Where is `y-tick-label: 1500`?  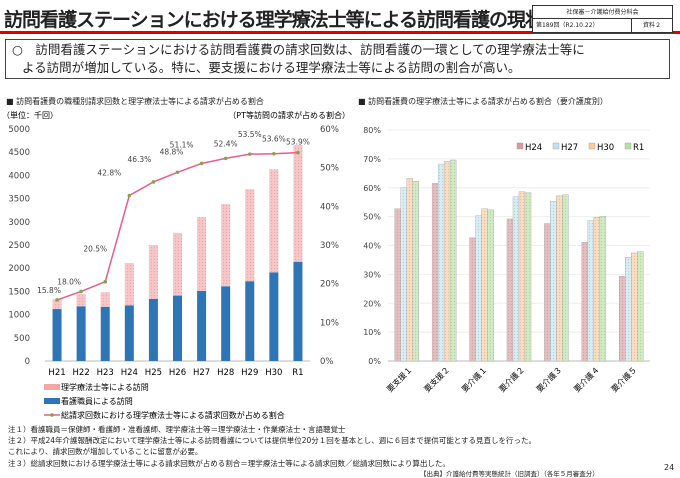
y-tick-label: 1500 is located at coordinates (19, 292).